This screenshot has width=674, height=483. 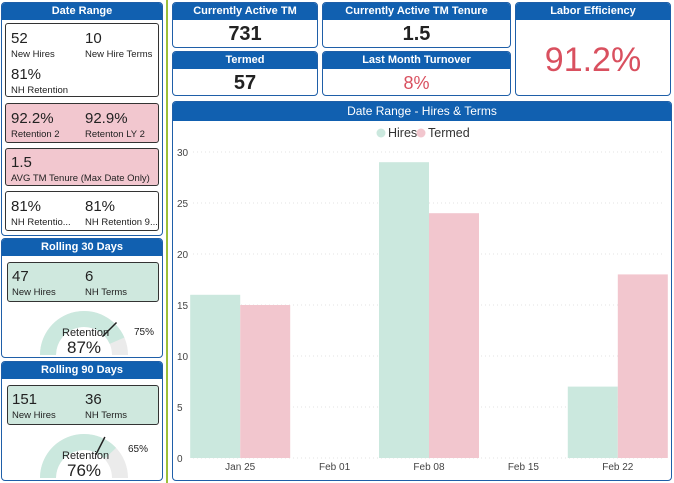 I want to click on divider, so click(x=167, y=241).